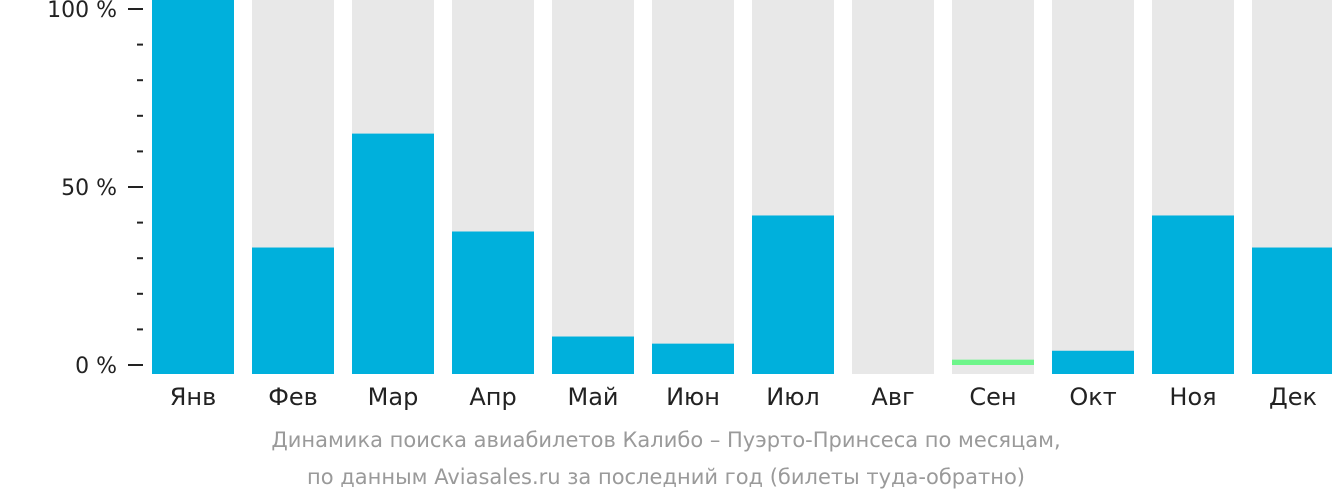 This screenshot has height=502, width=1332. What do you see at coordinates (892, 397) in the screenshot?
I see `x-category-label: Авг` at bounding box center [892, 397].